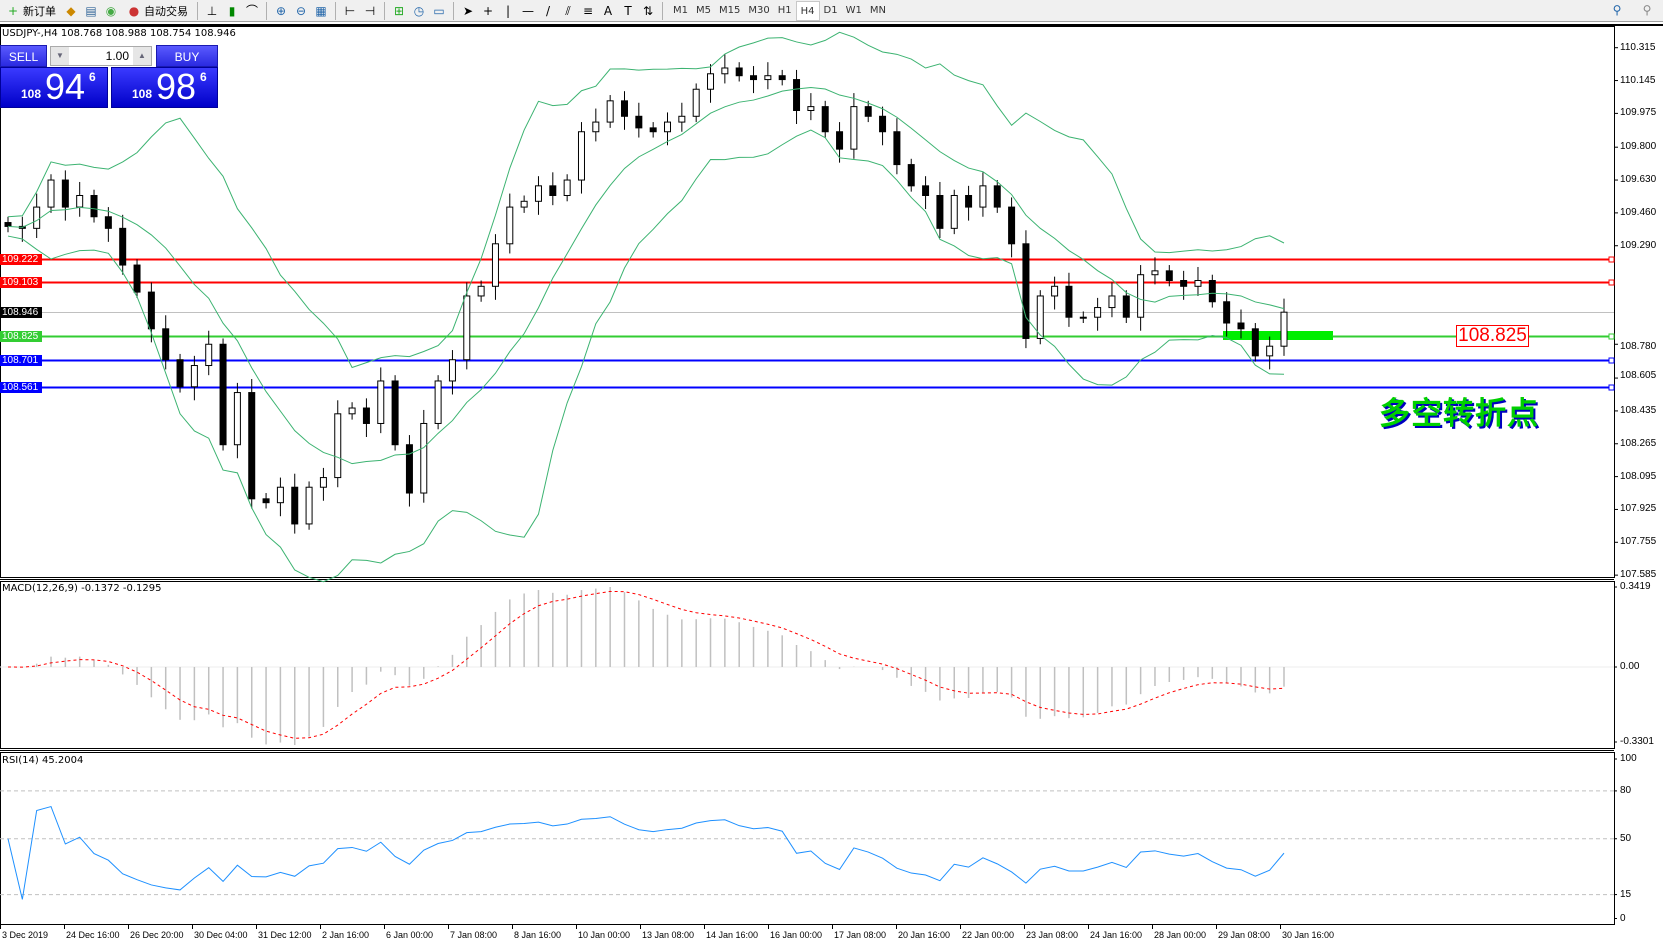 The image size is (1663, 943). Describe the element at coordinates (807, 10) in the screenshot. I see `timeframe-h4: H4` at that location.